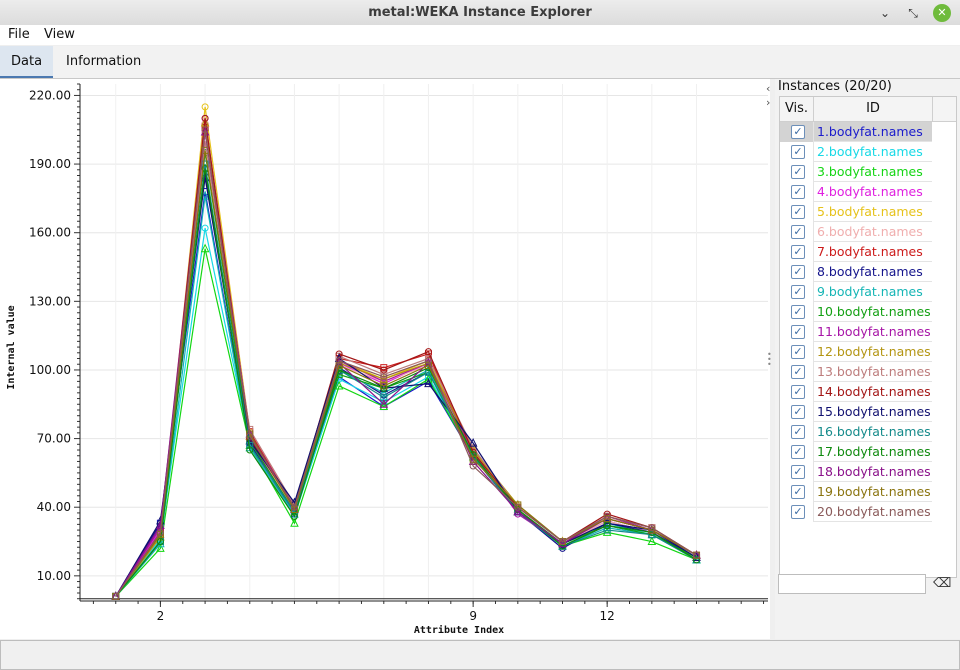  Describe the element at coordinates (942, 583) in the screenshot. I see `clear-search-icon: ⌫` at that location.